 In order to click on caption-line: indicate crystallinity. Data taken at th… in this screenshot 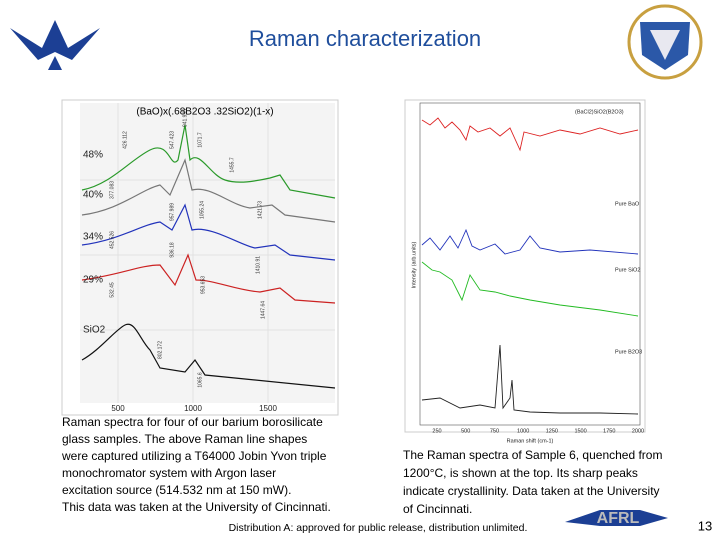, I will do `click(531, 491)`.